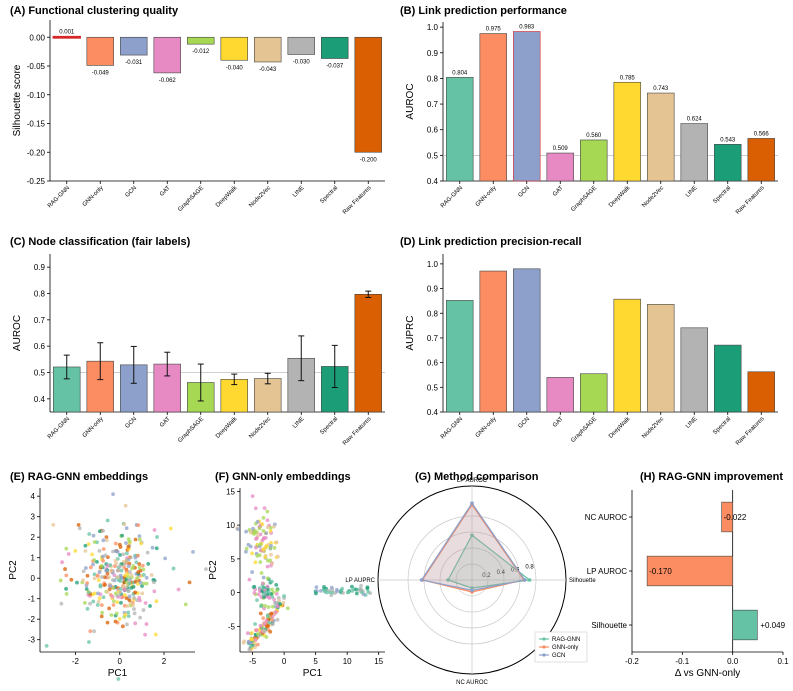 The image size is (793, 691). What do you see at coordinates (653, 197) in the screenshot?
I see `x-tick-label: Node2Vec` at bounding box center [653, 197].